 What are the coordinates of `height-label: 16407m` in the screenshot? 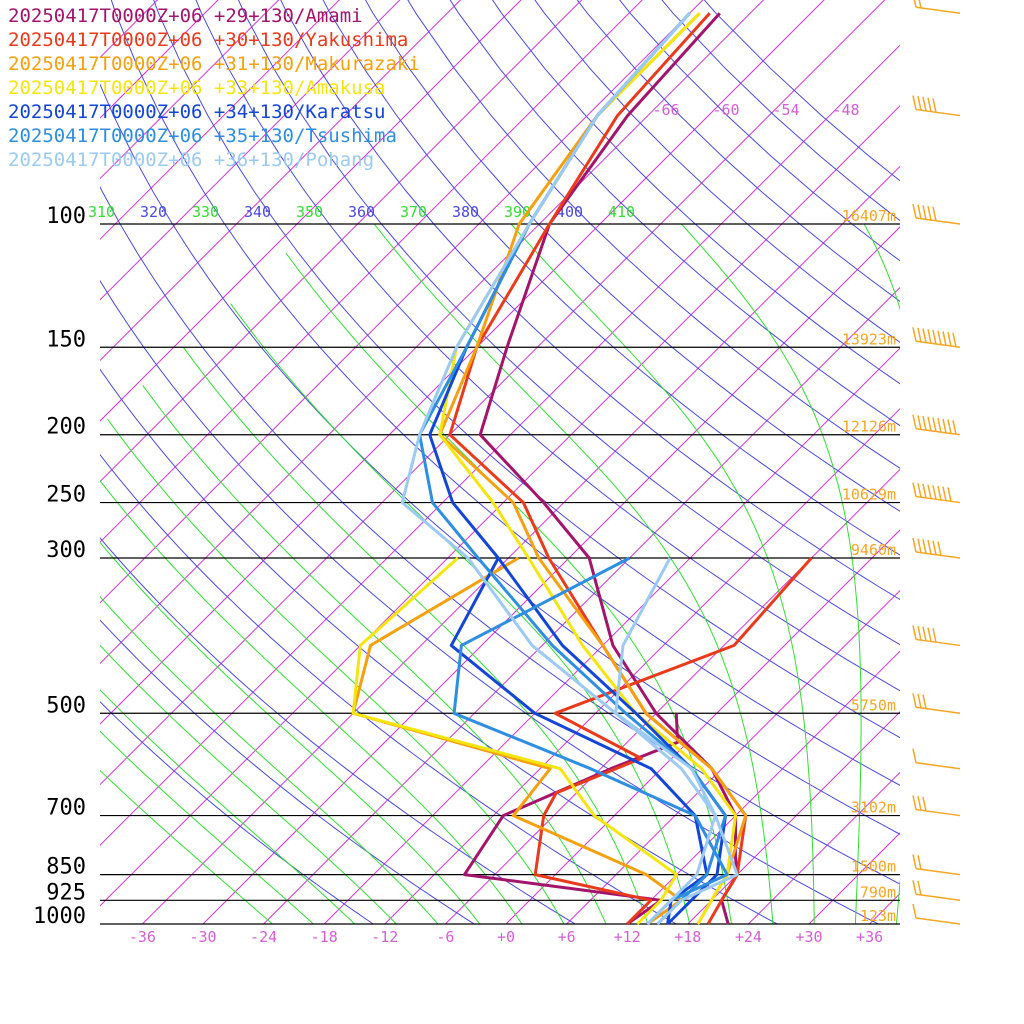 It's located at (869, 216).